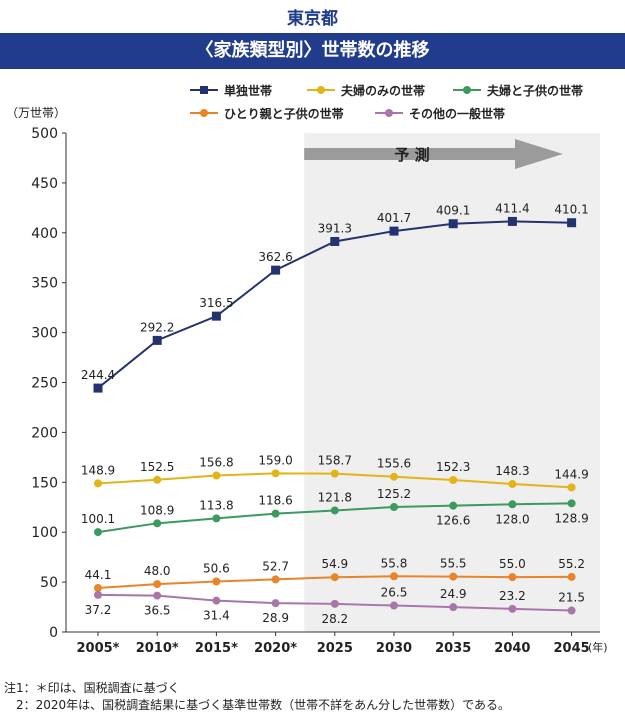 The image size is (625, 720). I want to click on data-label: 28.2, so click(334, 619).